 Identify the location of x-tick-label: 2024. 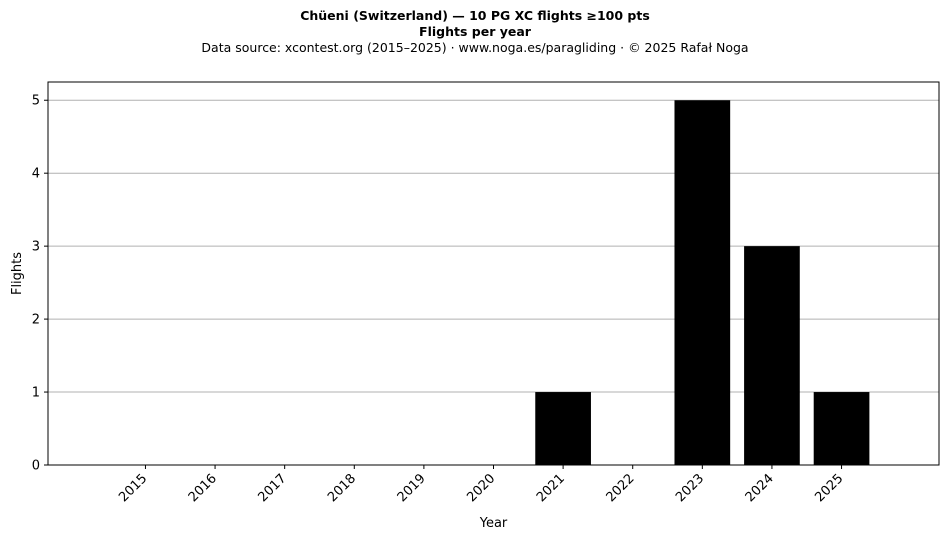
(760, 488).